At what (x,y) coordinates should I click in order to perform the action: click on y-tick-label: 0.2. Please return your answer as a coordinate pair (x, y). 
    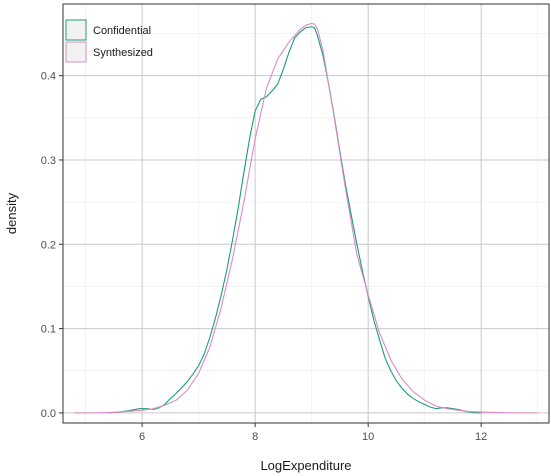
    Looking at the image, I should click on (48, 245).